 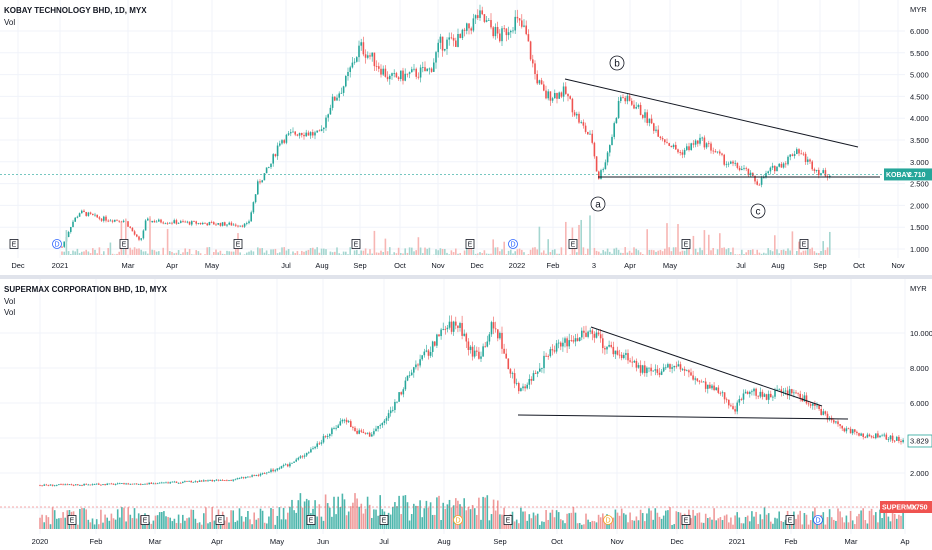 I want to click on last-price-box, so click(x=919, y=441).